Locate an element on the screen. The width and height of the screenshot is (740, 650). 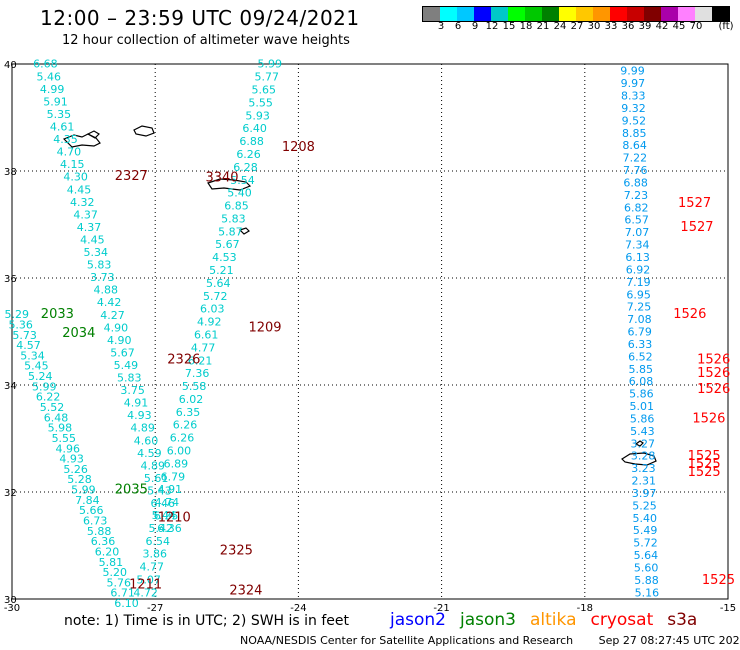
wave-height-value: 6.48 is located at coordinates (56, 417).